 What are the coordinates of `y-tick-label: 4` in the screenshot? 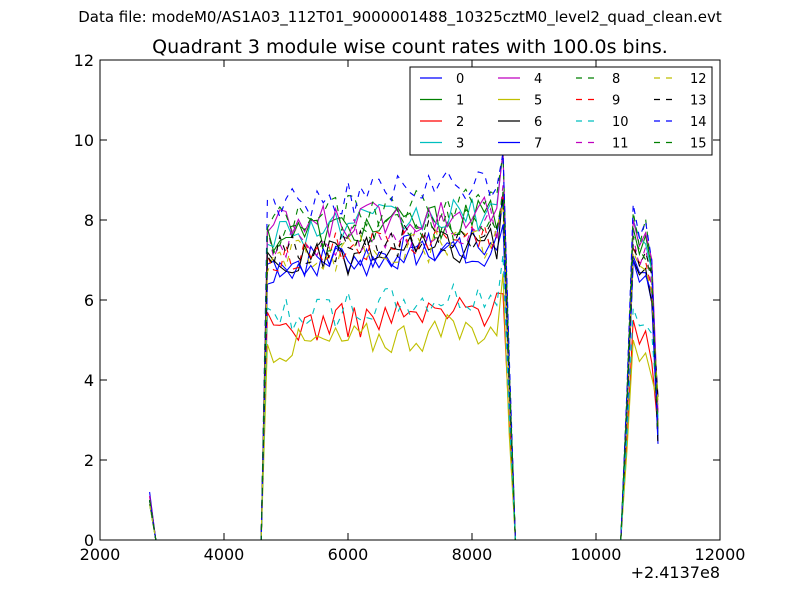 It's located at (89, 380).